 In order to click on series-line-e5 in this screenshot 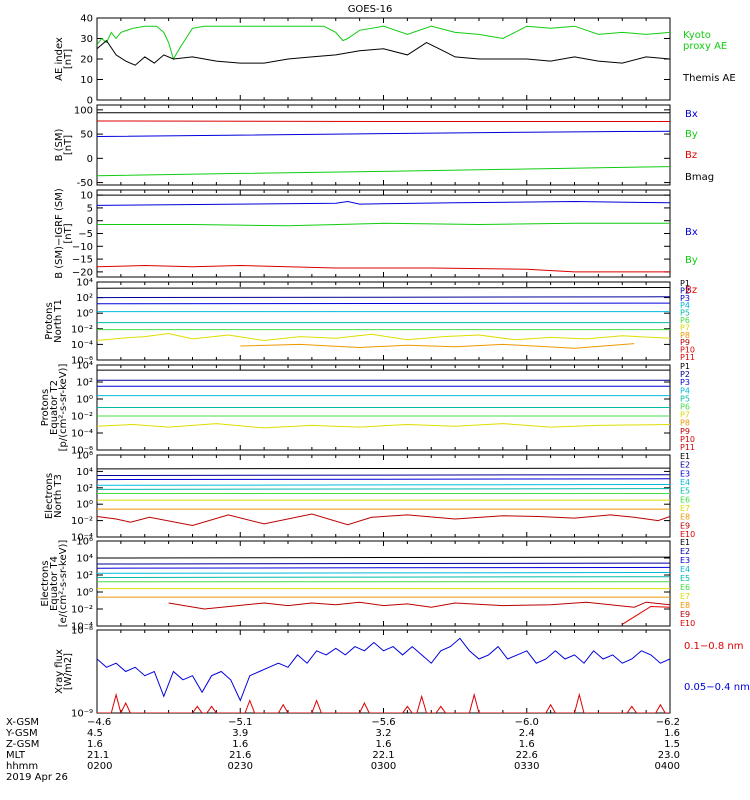, I will do `click(383, 489)`.